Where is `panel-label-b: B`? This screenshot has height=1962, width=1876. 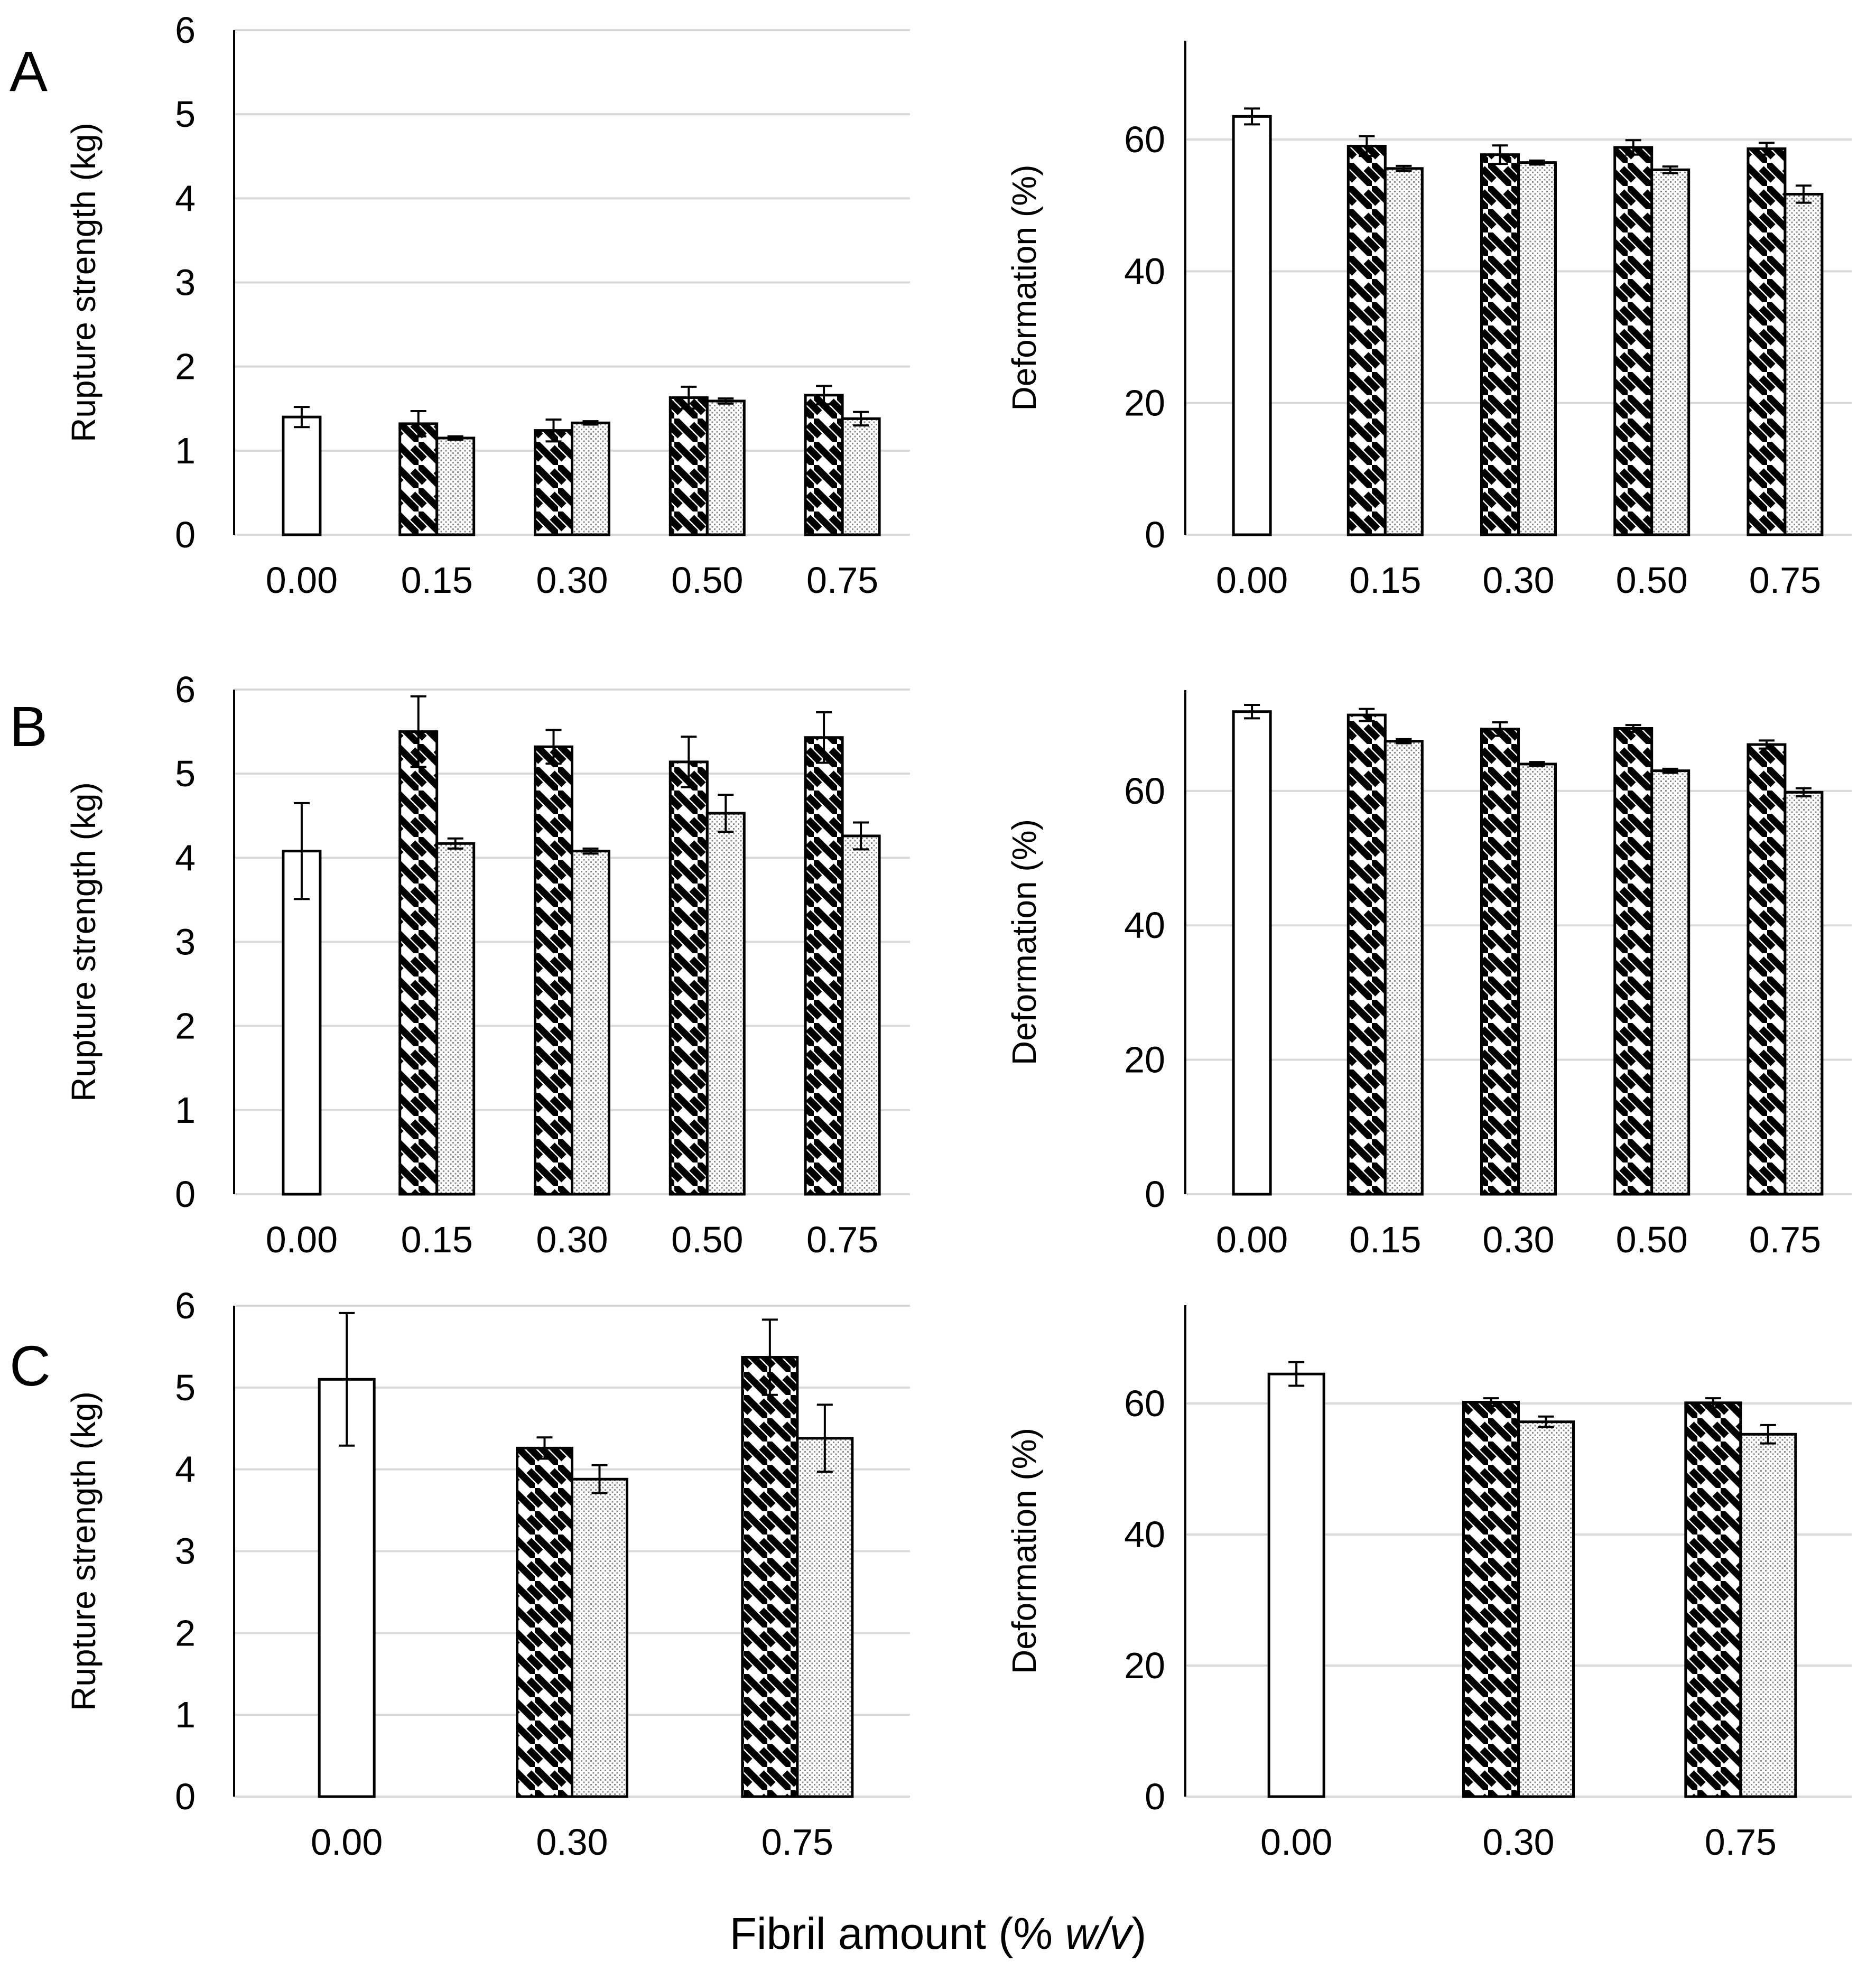 panel-label-b: B is located at coordinates (29, 726).